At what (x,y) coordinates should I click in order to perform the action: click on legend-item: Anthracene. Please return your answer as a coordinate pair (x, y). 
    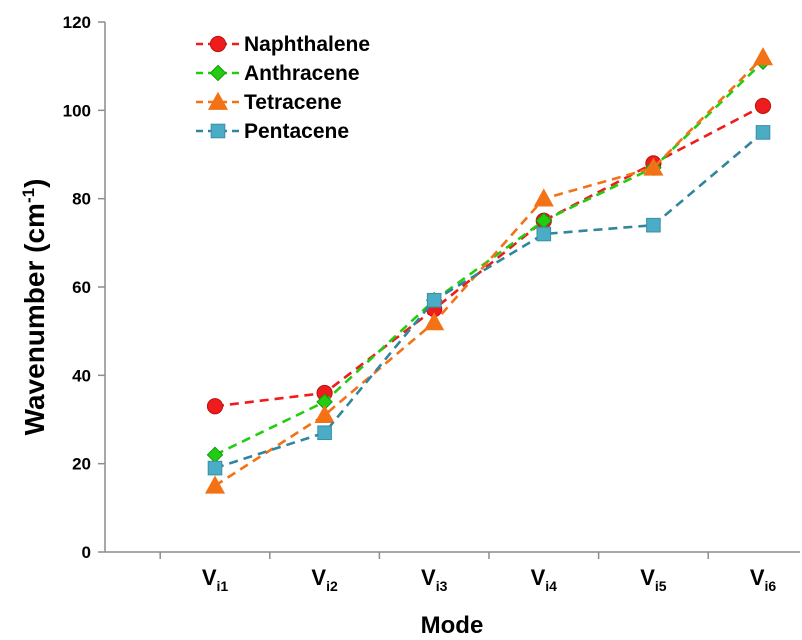
    Looking at the image, I should click on (278, 73).